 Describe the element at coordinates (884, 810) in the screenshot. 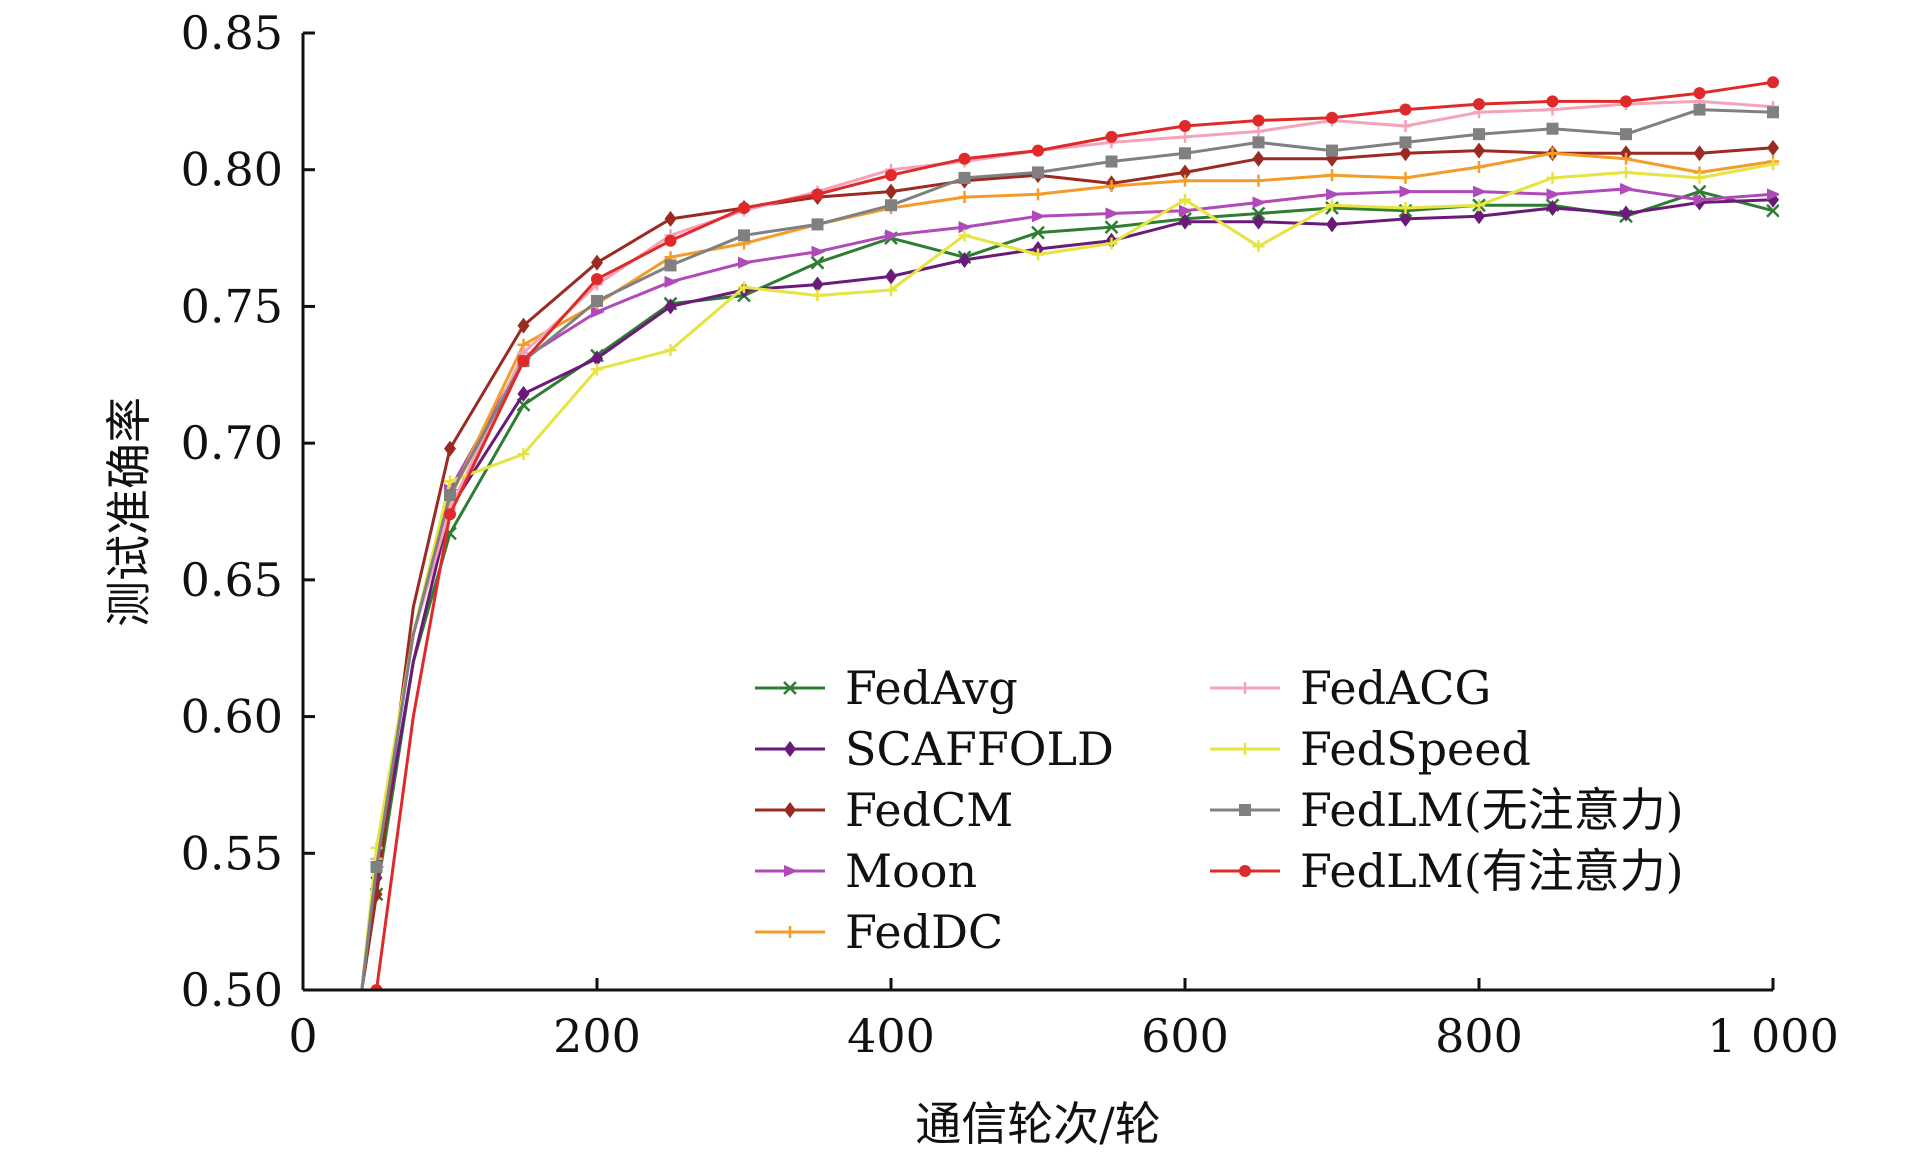

I see `legend-item-fedcm: FedCM` at that location.